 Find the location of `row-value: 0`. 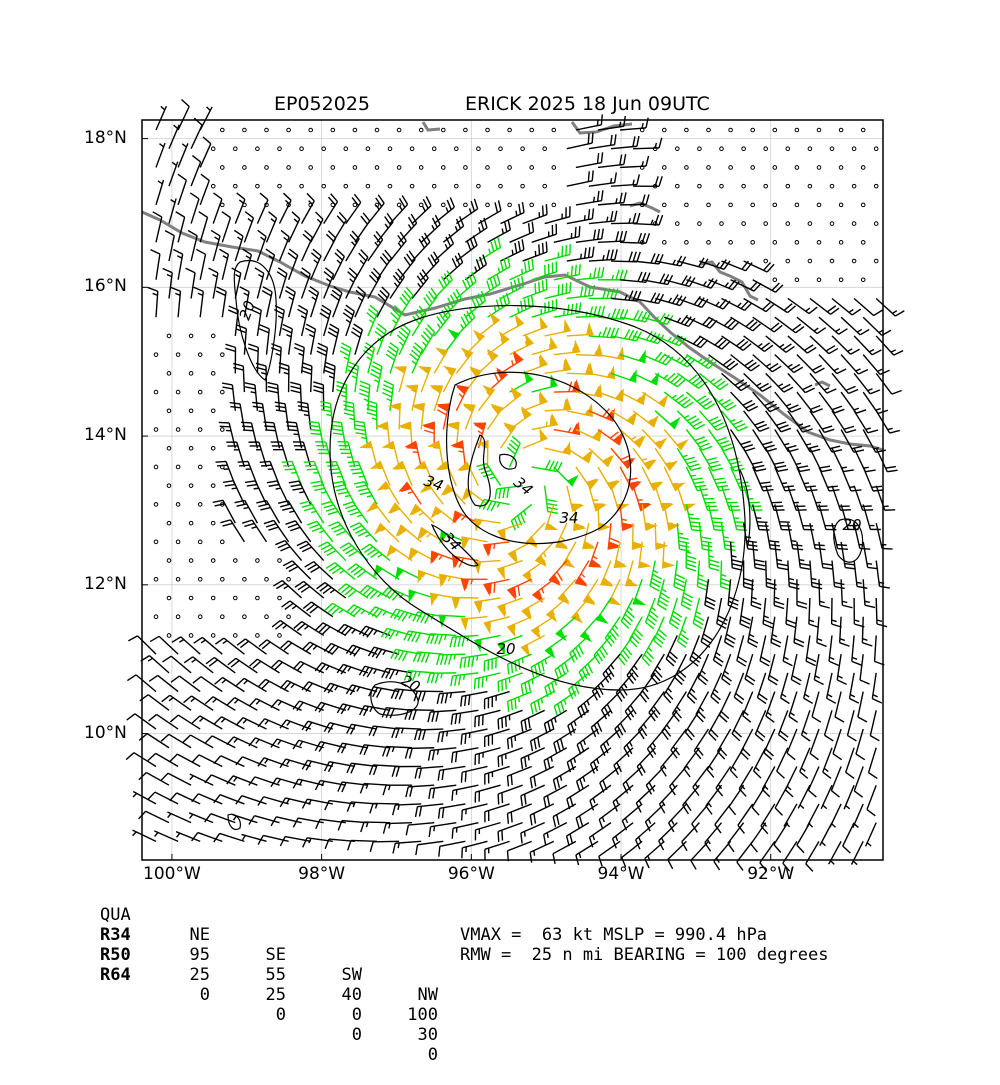

row-value: 0 is located at coordinates (336, 1035).